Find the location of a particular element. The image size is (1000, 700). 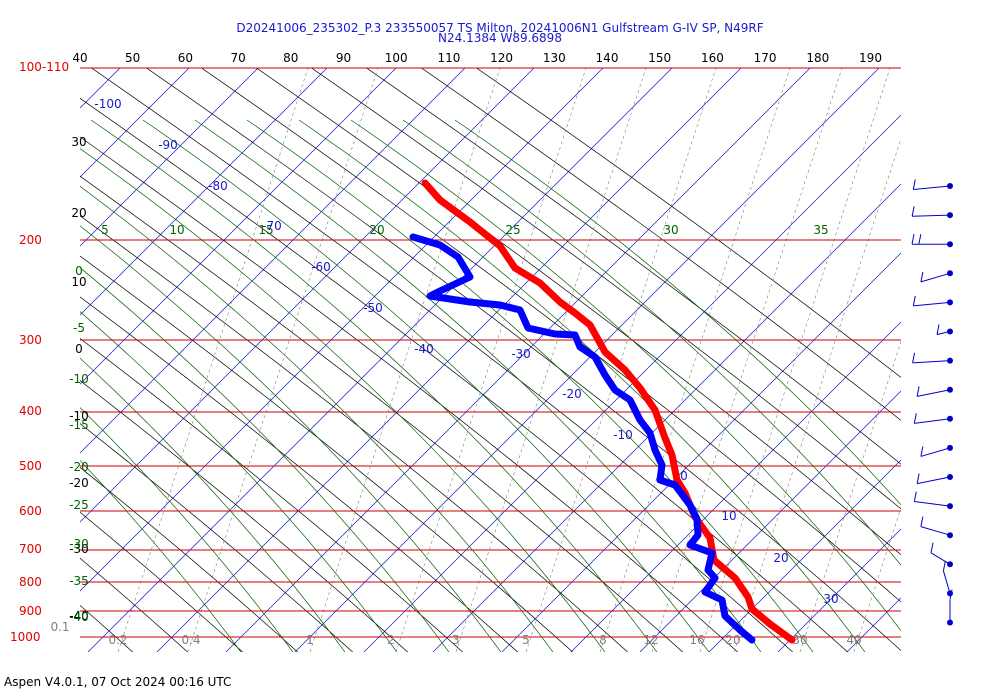

isotherm-label: -80 is located at coordinates (218, 186).